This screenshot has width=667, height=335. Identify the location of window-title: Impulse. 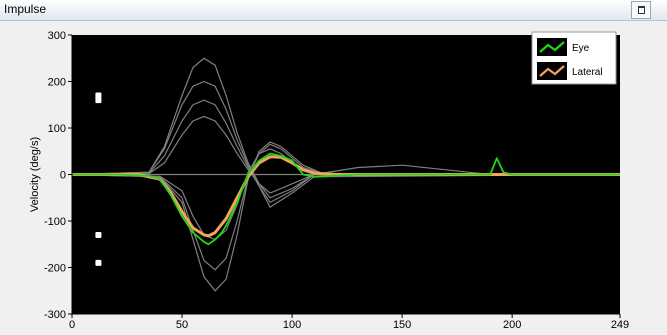
(25, 9).